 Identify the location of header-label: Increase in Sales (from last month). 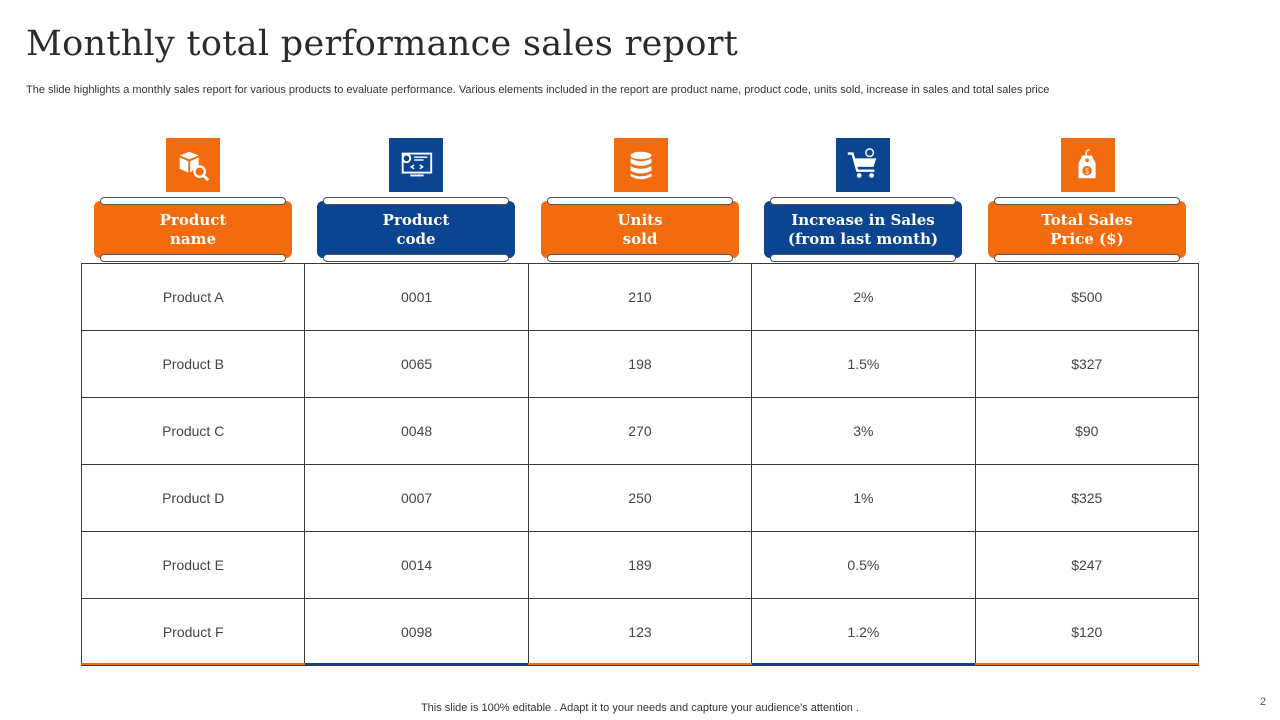
(863, 229).